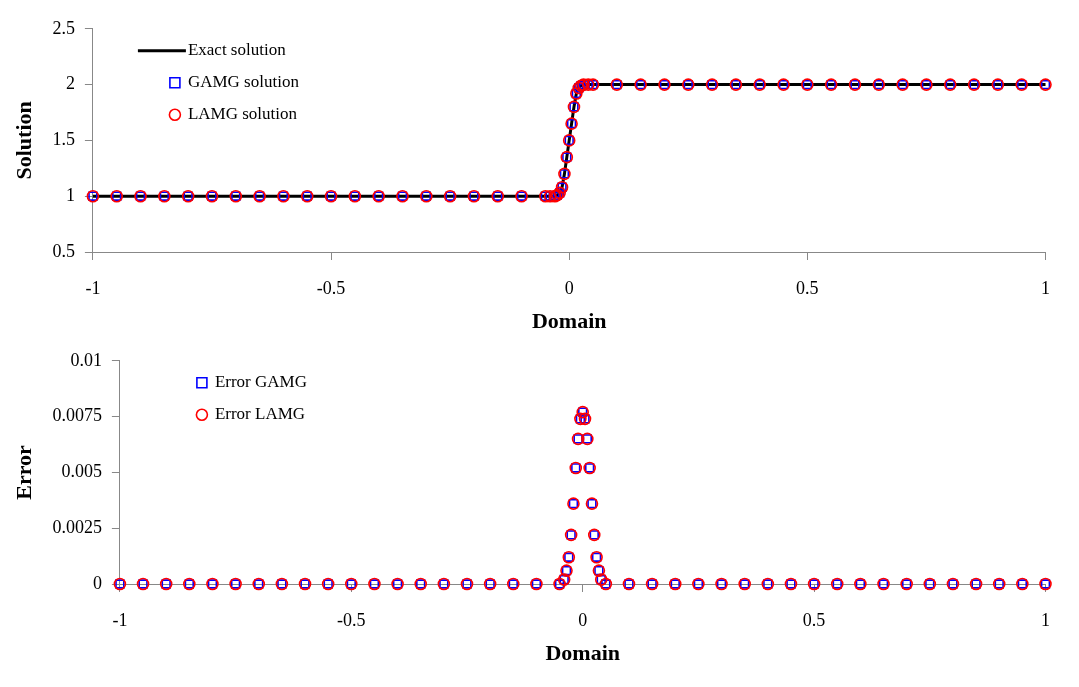 The height and width of the screenshot is (687, 1079). What do you see at coordinates (260, 382) in the screenshot?
I see `legend-label: Error GAMG` at bounding box center [260, 382].